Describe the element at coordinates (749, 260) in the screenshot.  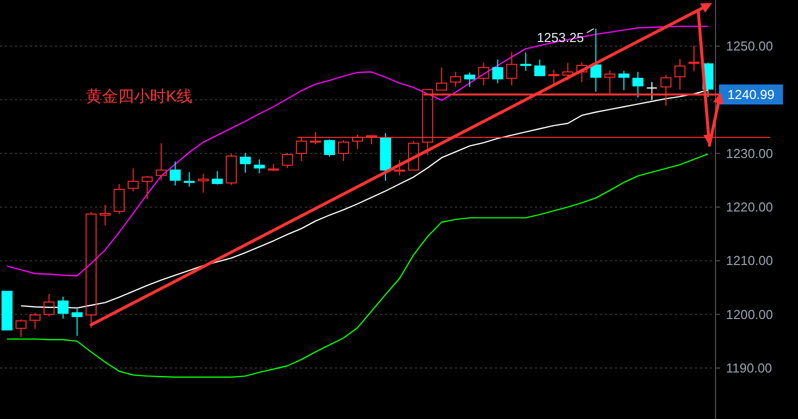
I see `y-tick-label: 1210.00` at that location.